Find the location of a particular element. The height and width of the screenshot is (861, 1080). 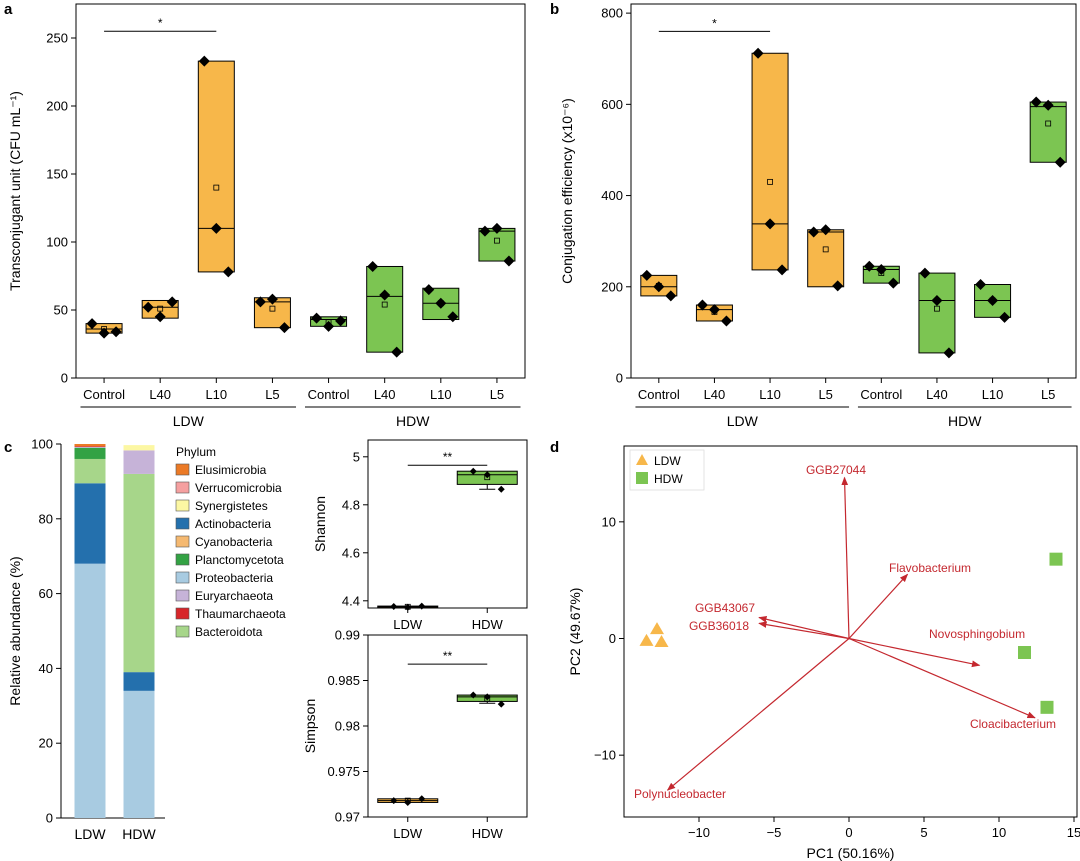

panel-d-legend-triangle-icon is located at coordinates (642, 459).